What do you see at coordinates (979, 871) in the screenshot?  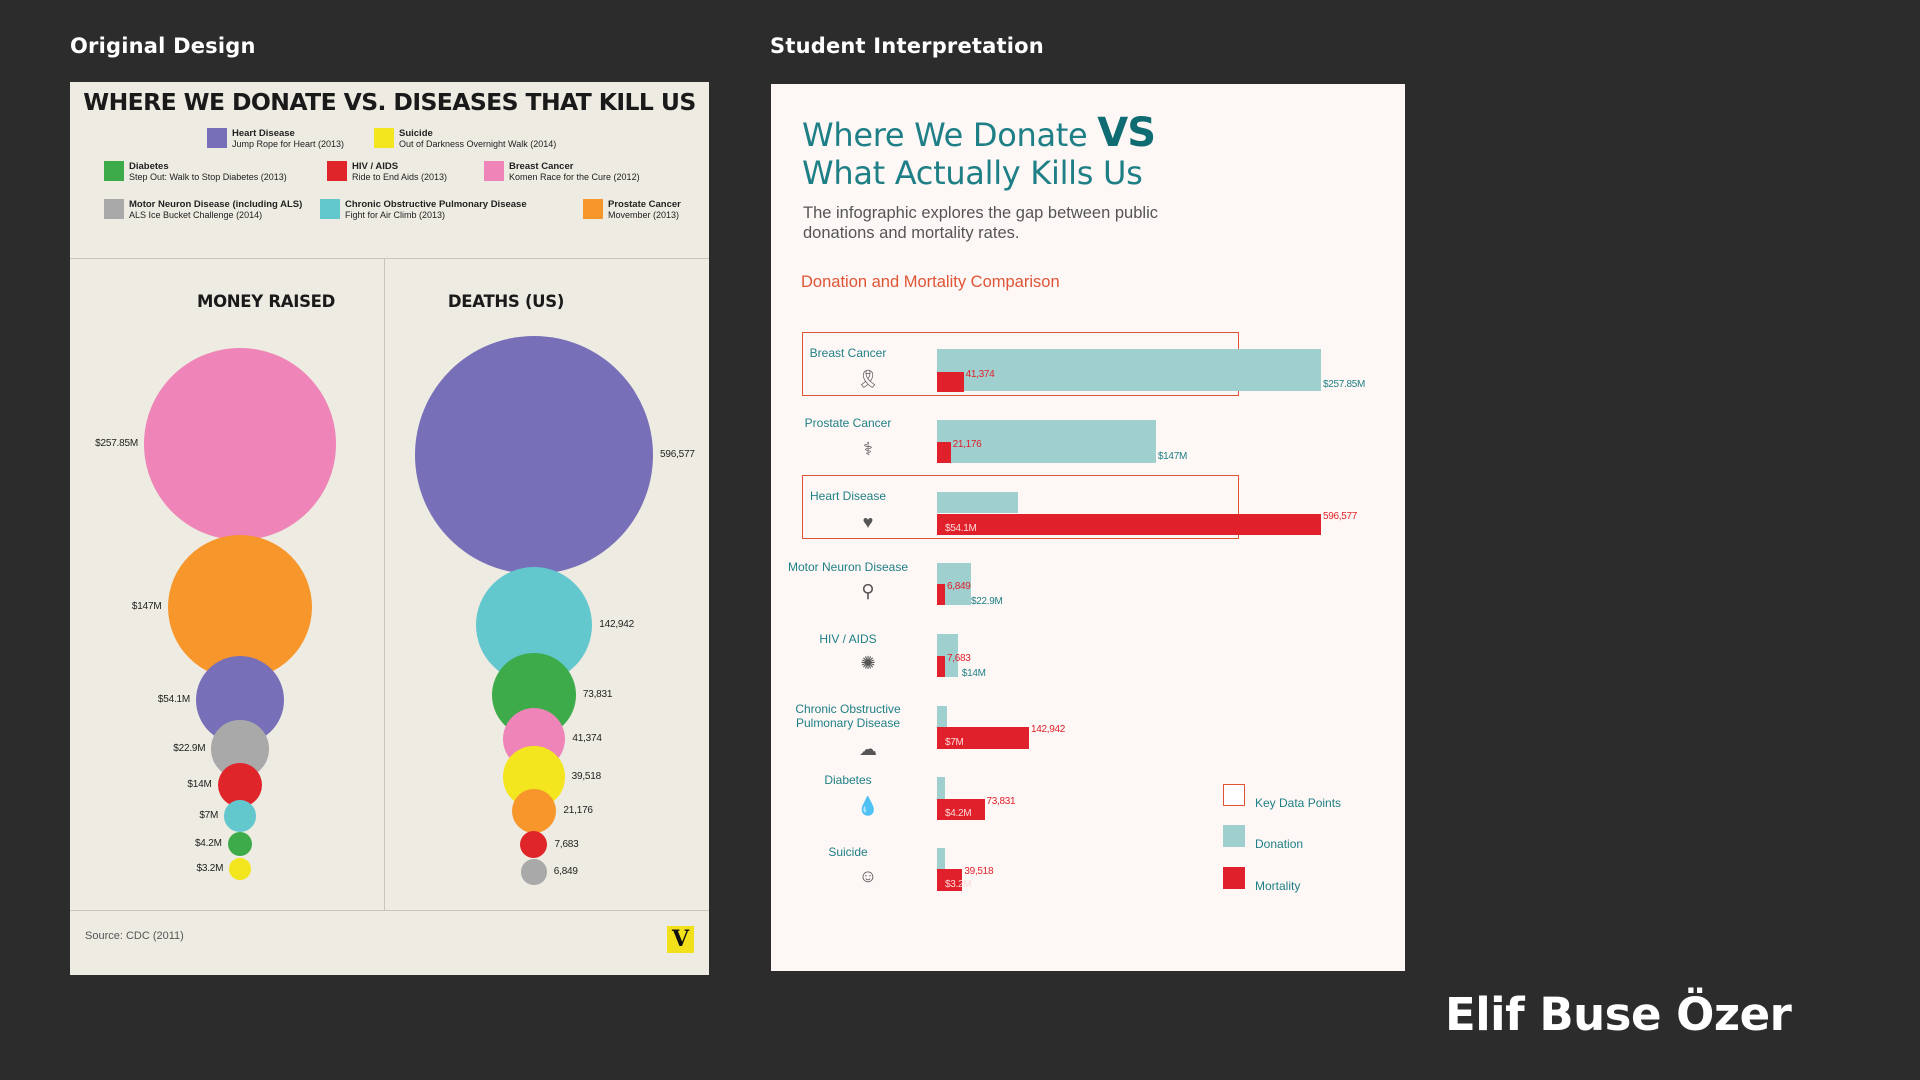 I see `mortality-value-label: 39,518` at bounding box center [979, 871].